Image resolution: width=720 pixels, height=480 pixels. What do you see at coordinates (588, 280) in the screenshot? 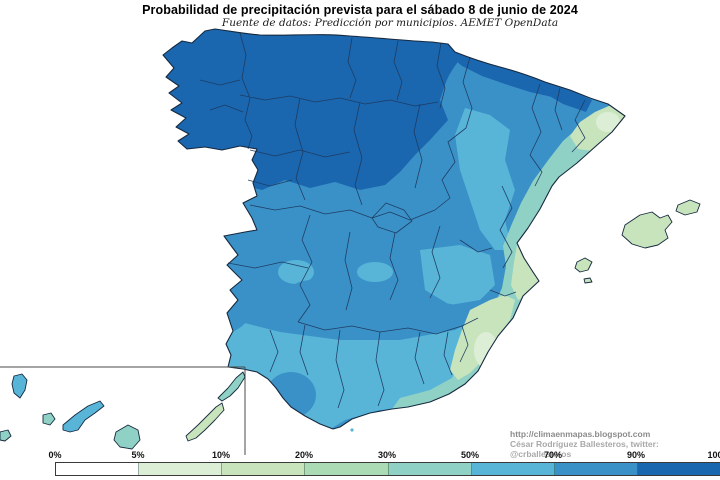
I see `formentera-island` at bounding box center [588, 280].